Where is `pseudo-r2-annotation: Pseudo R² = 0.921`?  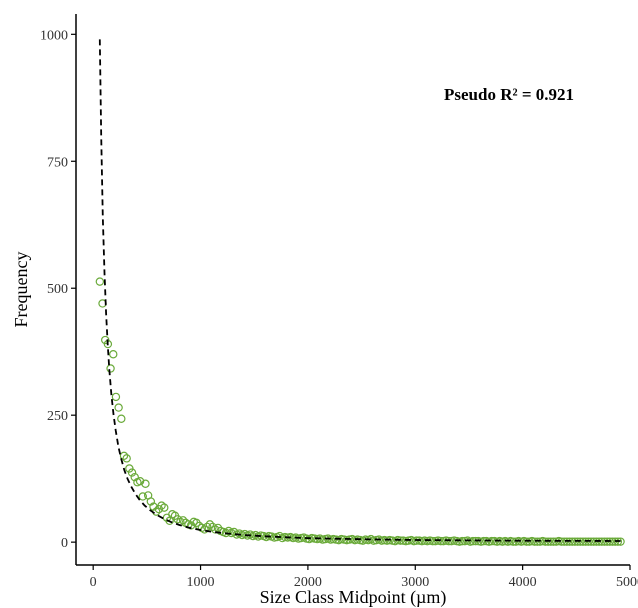
pseudo-r2-annotation: Pseudo R² = 0.921 is located at coordinates (509, 94).